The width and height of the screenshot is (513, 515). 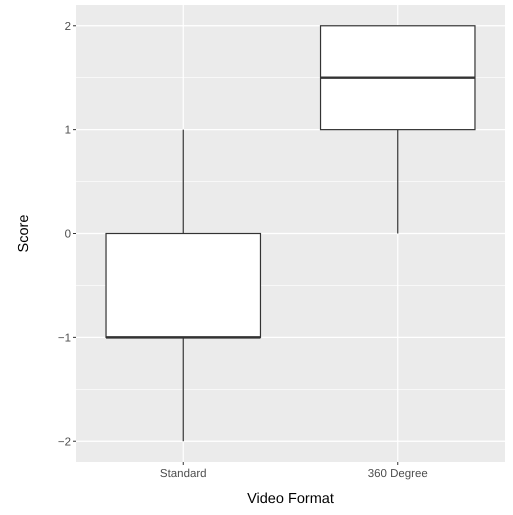 I want to click on x-axis-title: Video Format, so click(x=290, y=499).